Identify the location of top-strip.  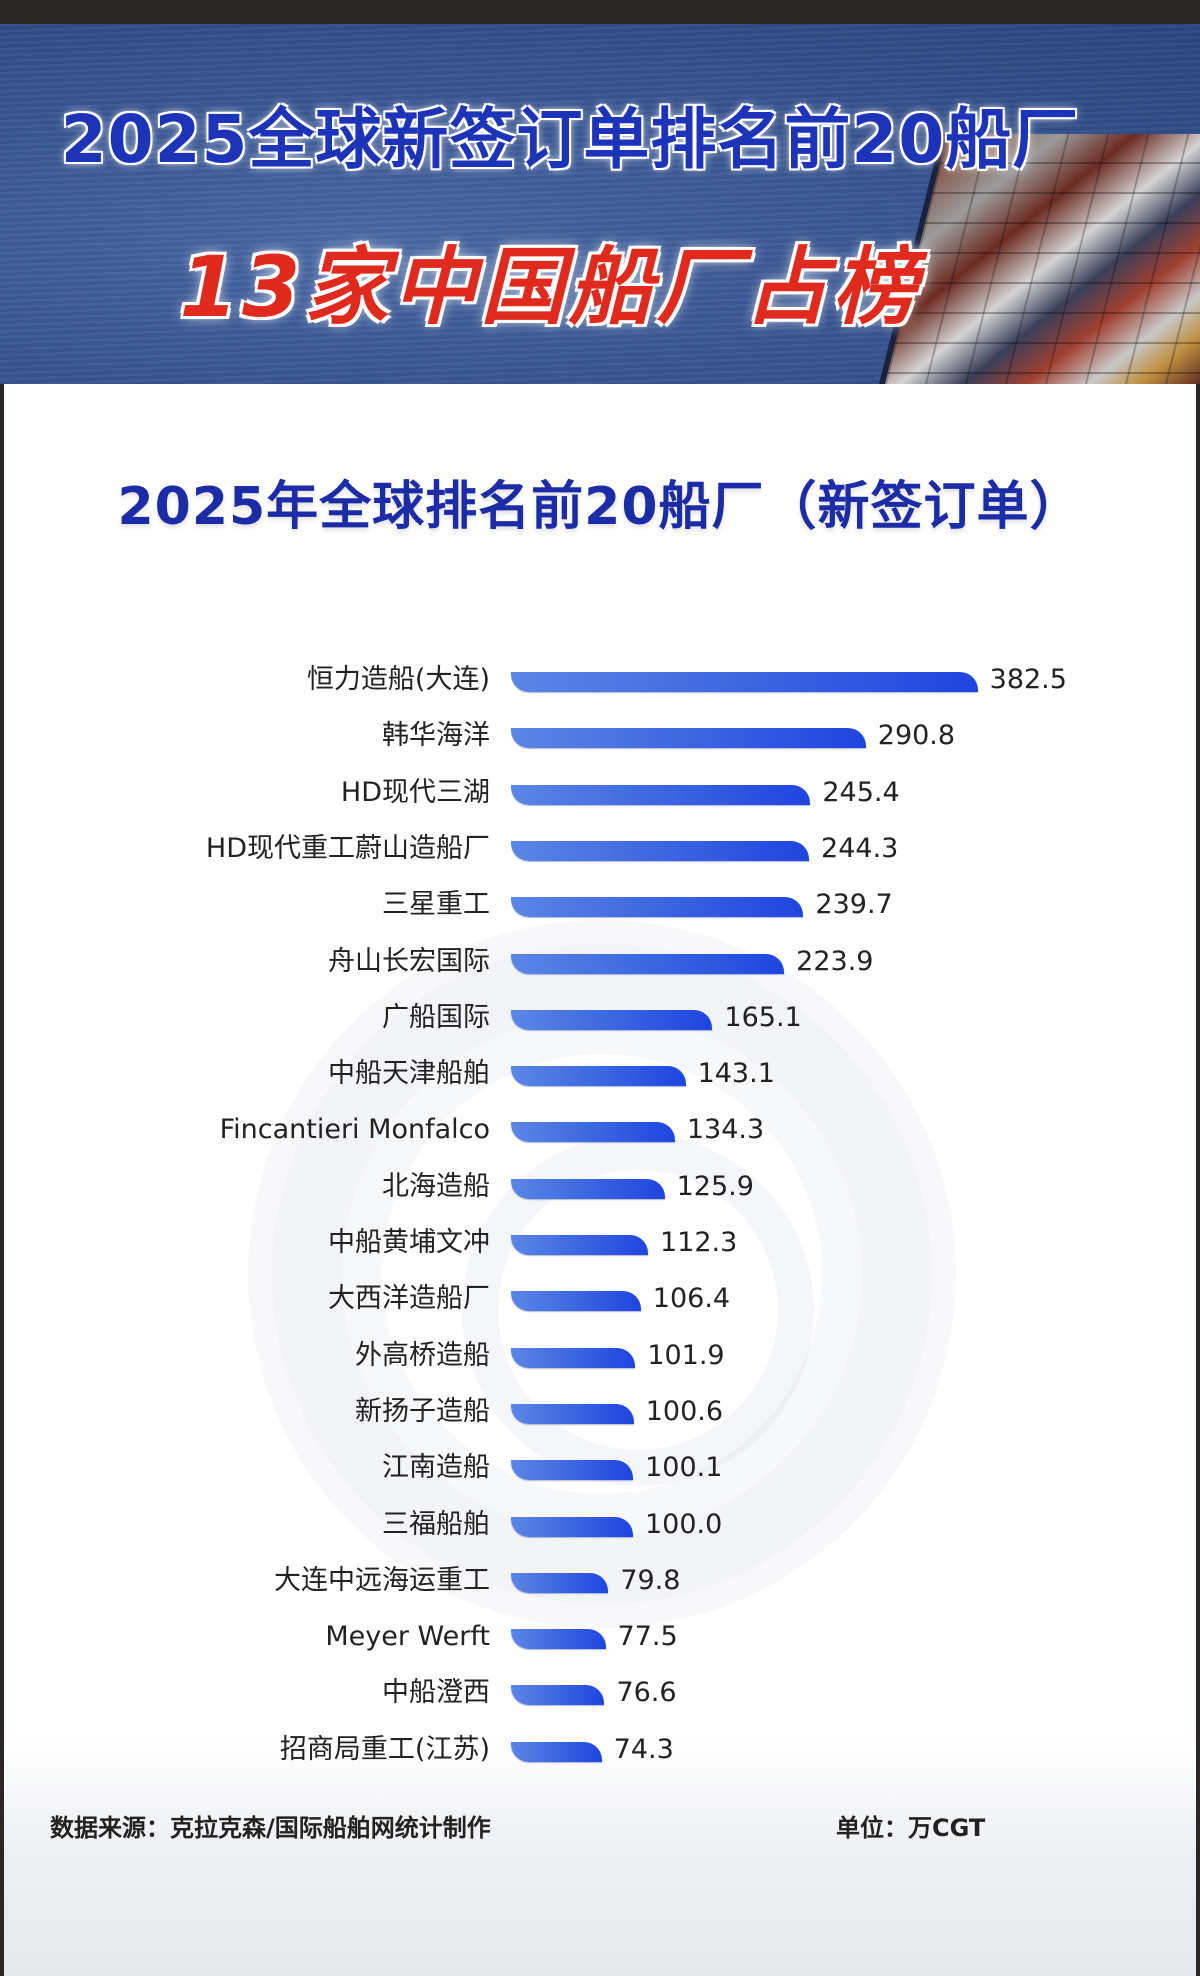
(600, 12).